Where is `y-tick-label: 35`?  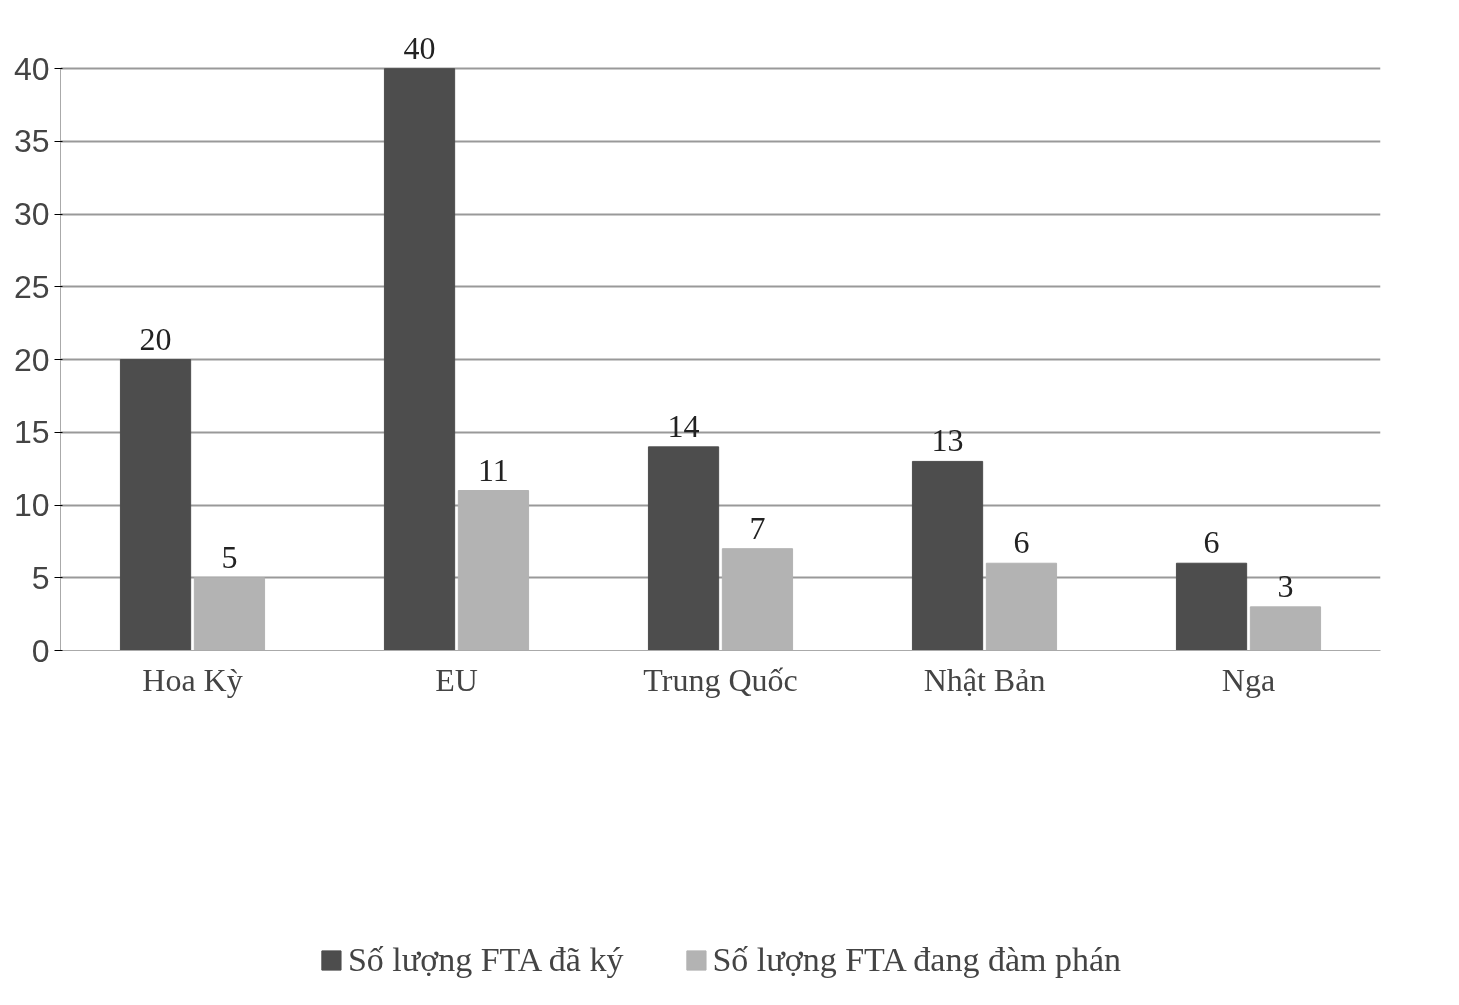
y-tick-label: 35 is located at coordinates (31, 141).